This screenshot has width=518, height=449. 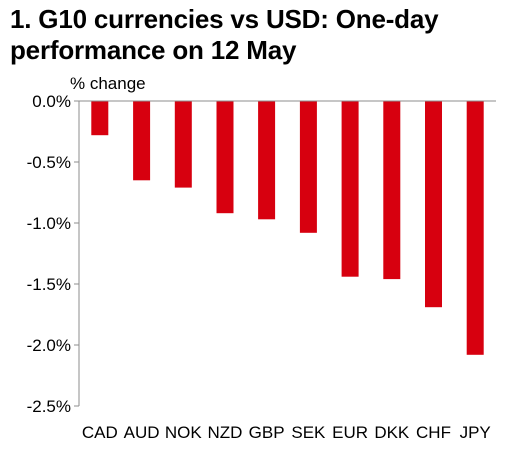 What do you see at coordinates (350, 432) in the screenshot?
I see `x-category-label: EUR` at bounding box center [350, 432].